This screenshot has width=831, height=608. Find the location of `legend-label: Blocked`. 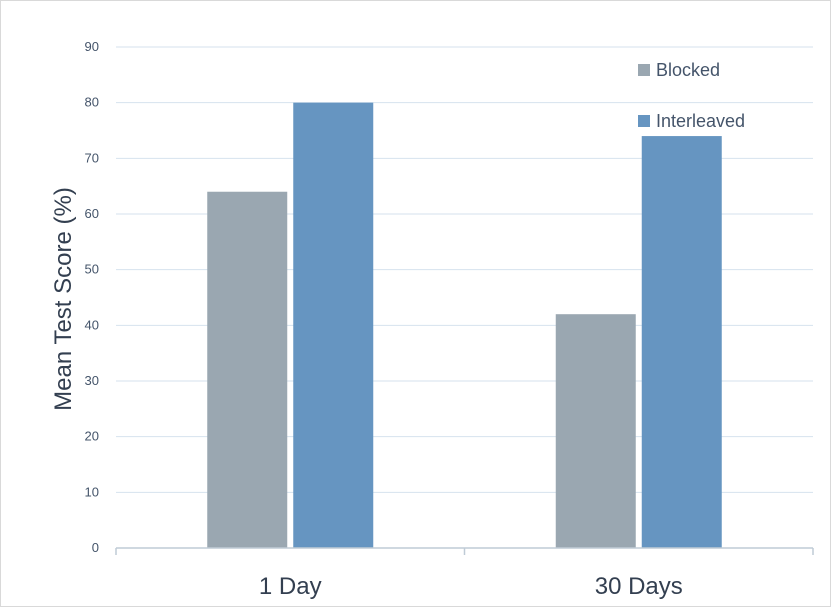

legend-label: Blocked is located at coordinates (688, 70).